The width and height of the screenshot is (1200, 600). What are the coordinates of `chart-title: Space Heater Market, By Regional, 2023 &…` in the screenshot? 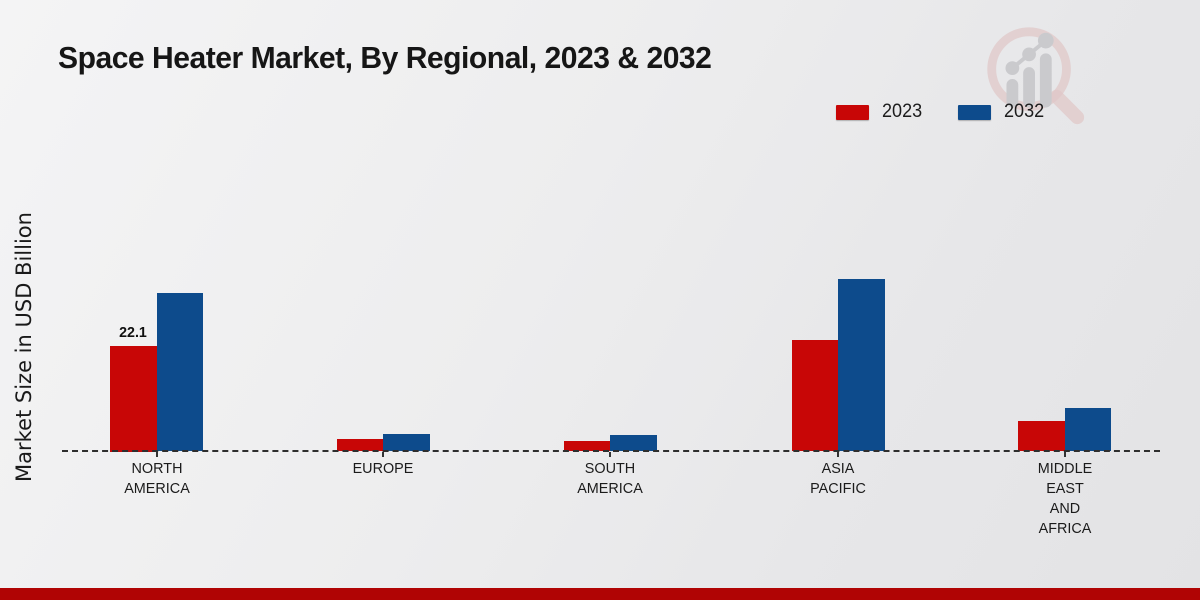 It's located at (385, 57).